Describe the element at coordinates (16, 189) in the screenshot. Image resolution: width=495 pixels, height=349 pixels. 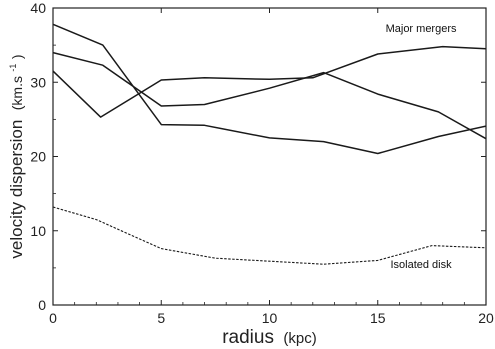
I see `y-axis-label: velocity dispersion` at that location.